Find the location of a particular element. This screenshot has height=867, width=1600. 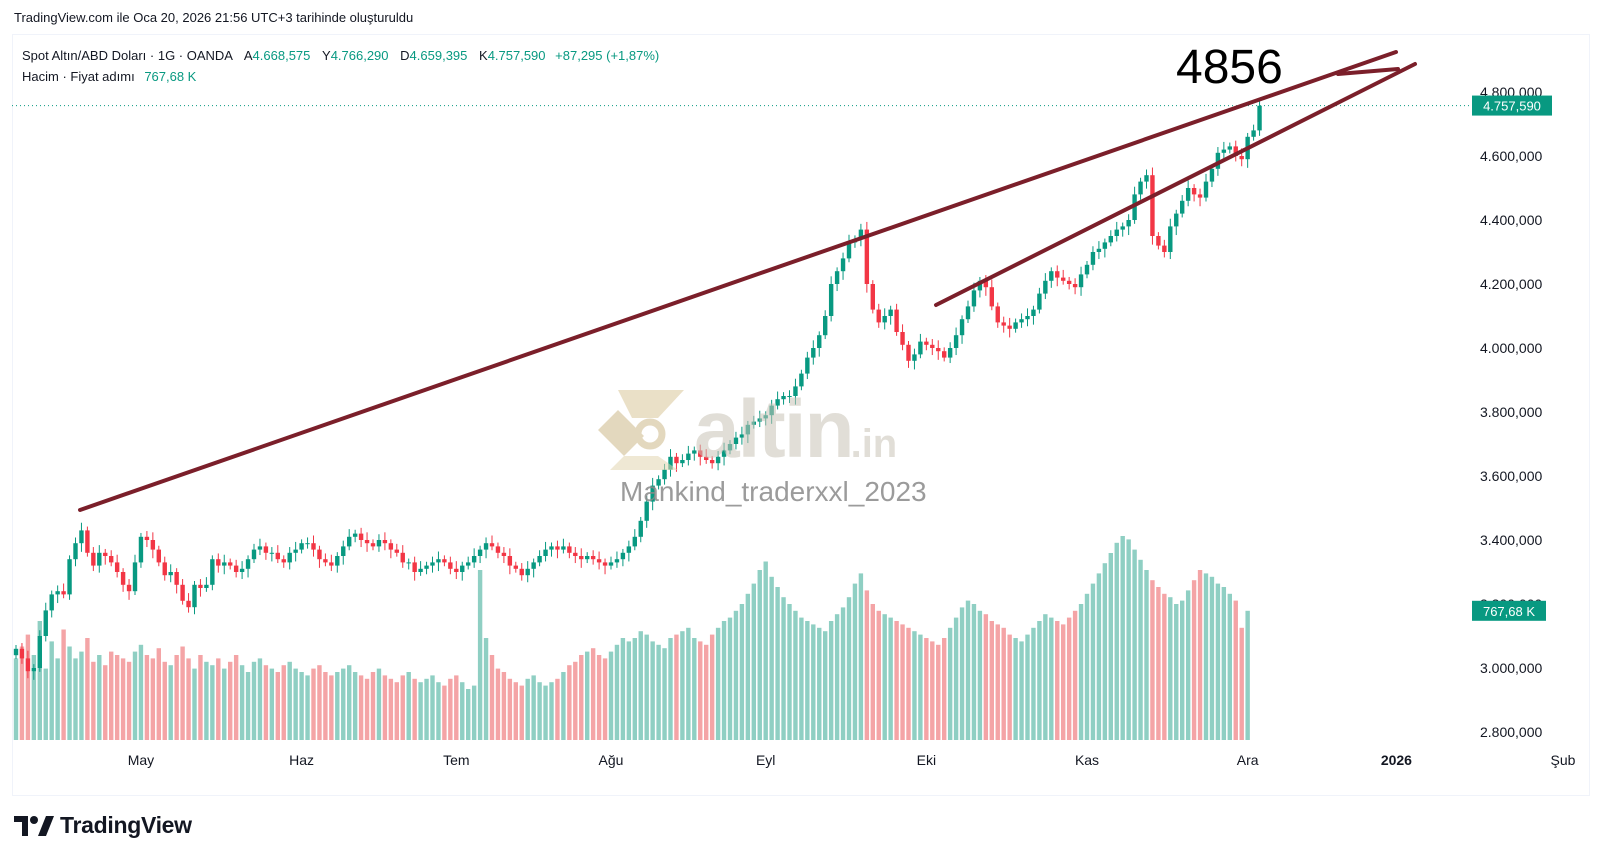

legend-volume-label: Hacim · Fiyat adımı is located at coordinates (78, 76).